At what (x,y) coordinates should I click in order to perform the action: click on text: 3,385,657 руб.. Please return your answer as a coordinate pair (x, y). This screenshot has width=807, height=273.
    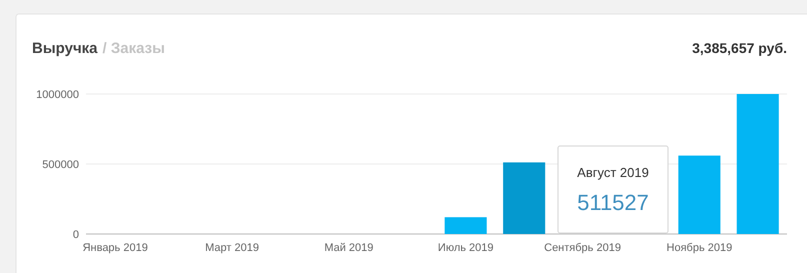
    Looking at the image, I should click on (739, 48).